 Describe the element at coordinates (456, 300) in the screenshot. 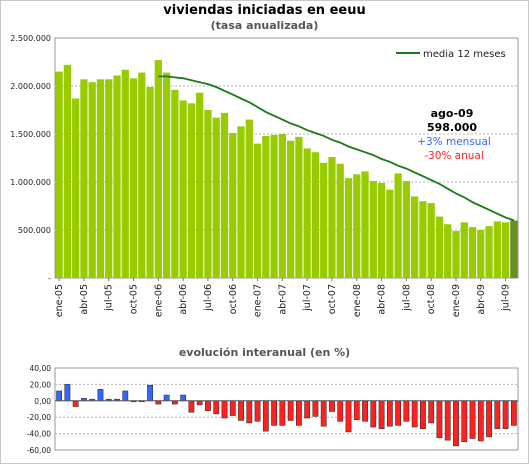

I see `x-tick-label: ene-09` at that location.